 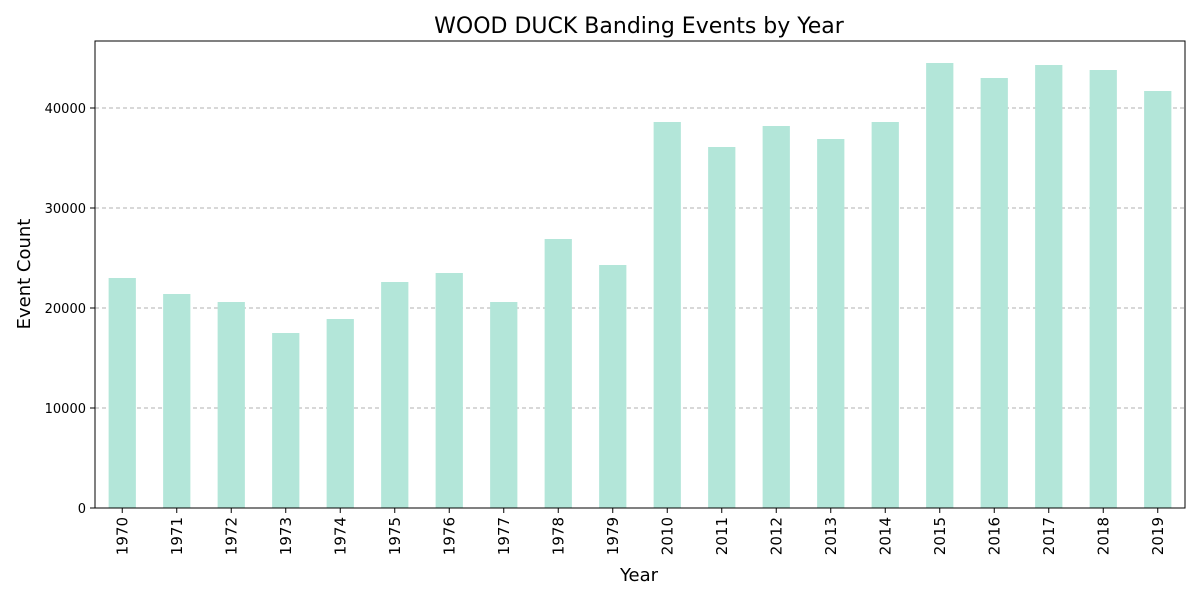 What do you see at coordinates (722, 327) in the screenshot?
I see `bar-2011` at bounding box center [722, 327].